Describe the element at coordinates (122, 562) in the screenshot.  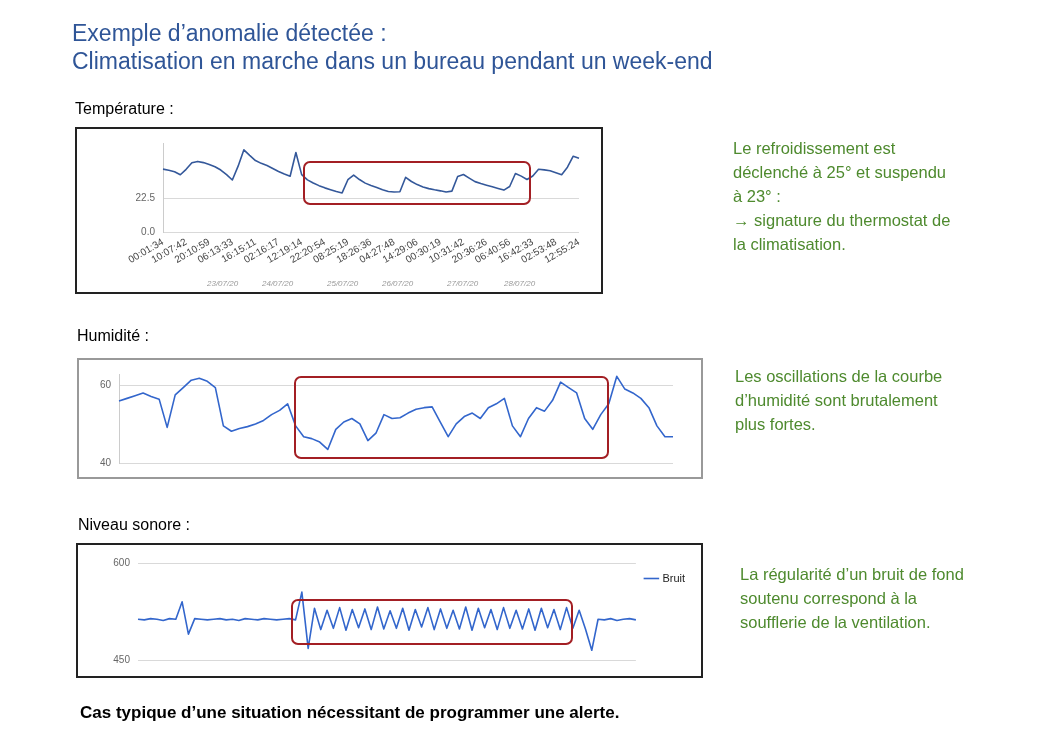
I see `y-tick-label: 600` at that location.